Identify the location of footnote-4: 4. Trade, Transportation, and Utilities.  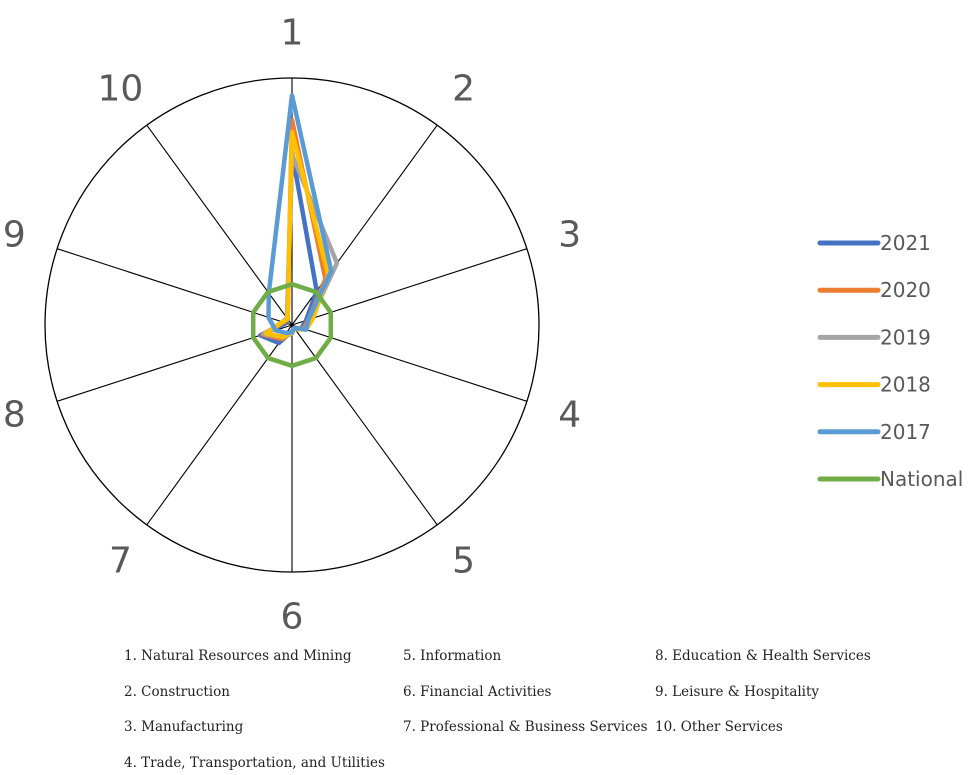
(254, 763).